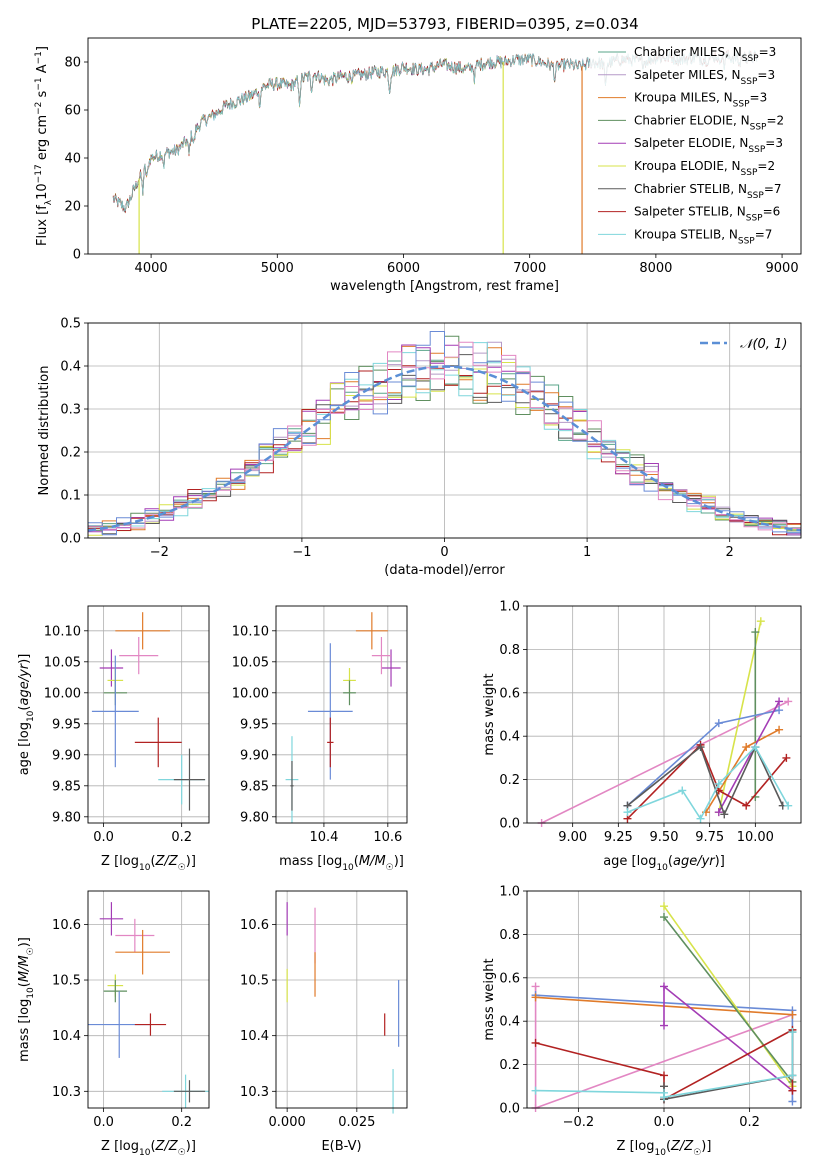 Image resolution: width=819 pixels, height=1170 pixels. I want to click on x-tick-label: 0.000, so click(287, 1122).